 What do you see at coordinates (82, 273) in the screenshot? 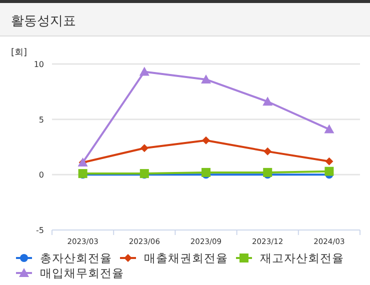
I see `legend-label: 매입채무회전율` at bounding box center [82, 273].